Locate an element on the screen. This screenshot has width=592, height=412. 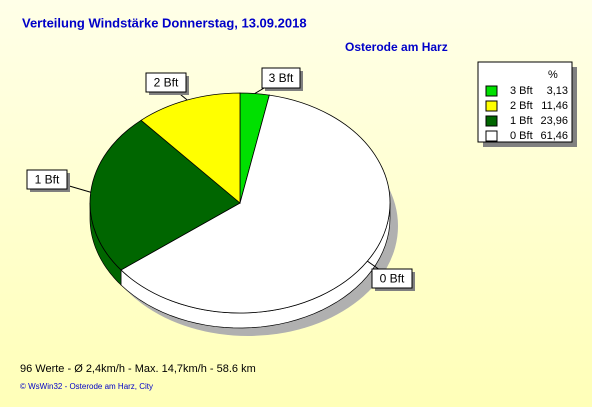
slice-label: 3 Bft is located at coordinates (281, 78).